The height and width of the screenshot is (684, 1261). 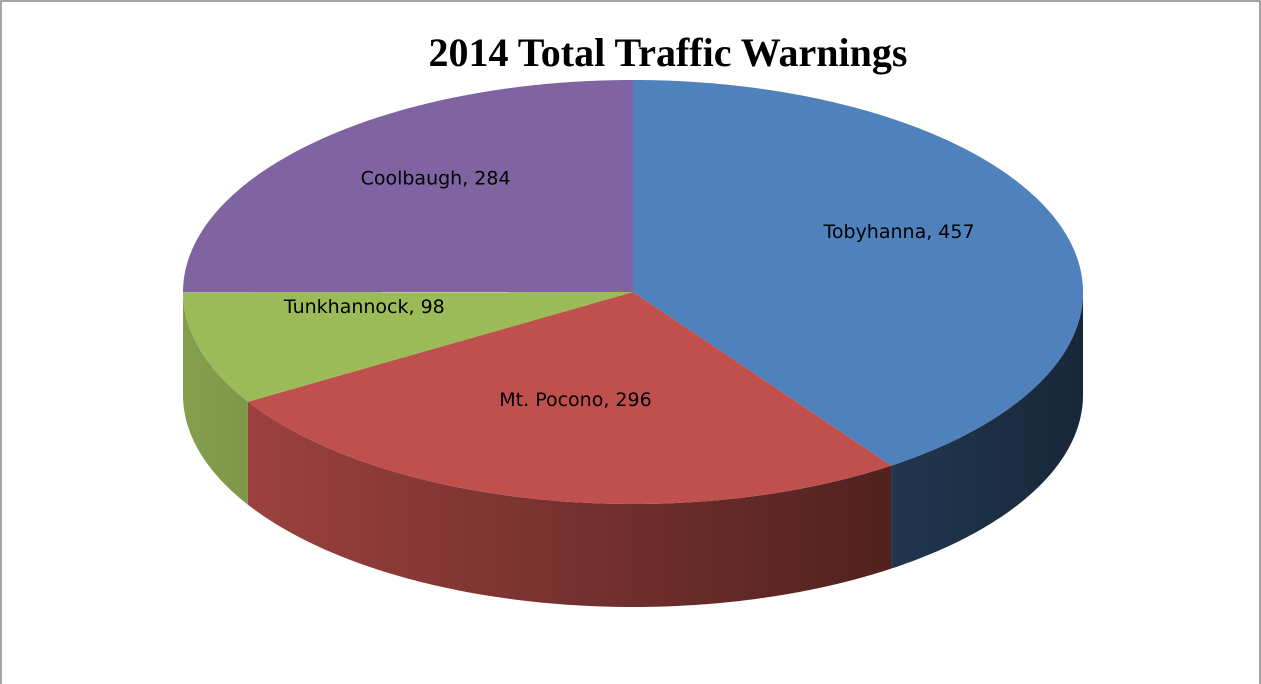 I want to click on data-label: Tobyhanna, 457, so click(x=899, y=232).